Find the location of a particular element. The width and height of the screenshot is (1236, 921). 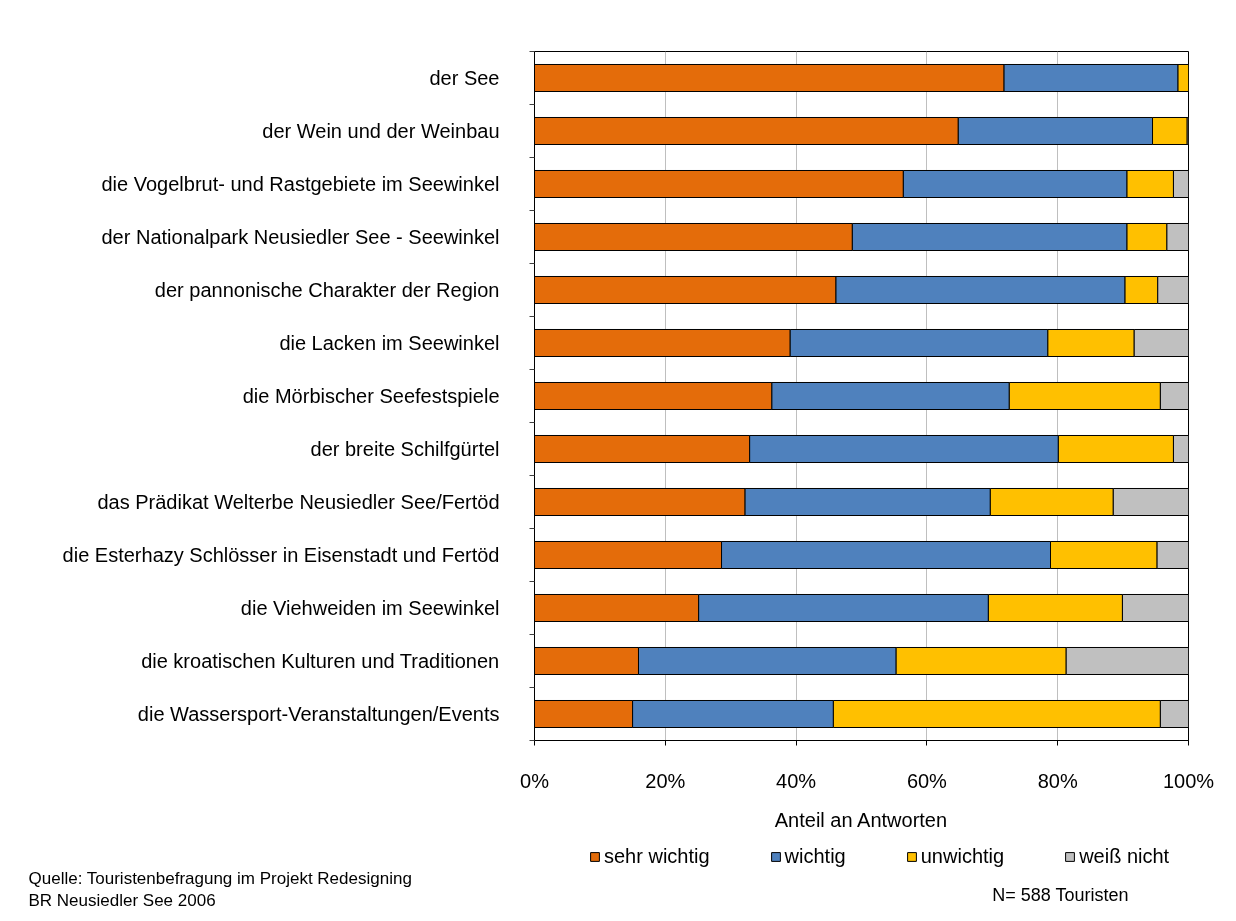

y-tick-label: der See is located at coordinates (464, 78).